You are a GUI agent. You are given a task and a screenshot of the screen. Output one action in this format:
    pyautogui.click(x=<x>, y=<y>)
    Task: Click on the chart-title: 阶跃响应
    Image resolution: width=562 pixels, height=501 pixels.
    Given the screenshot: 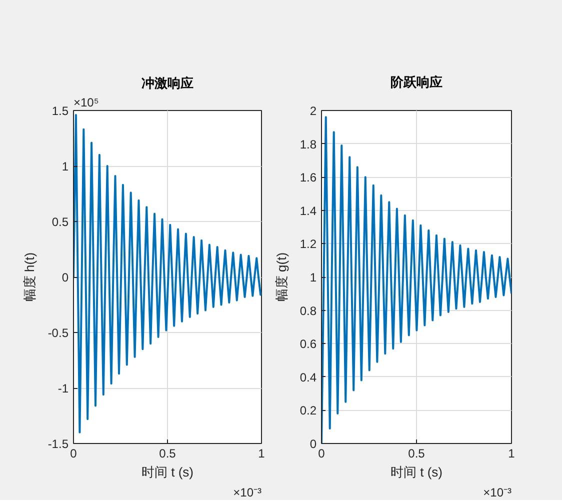 What is the action you would take?
    pyautogui.click(x=416, y=82)
    